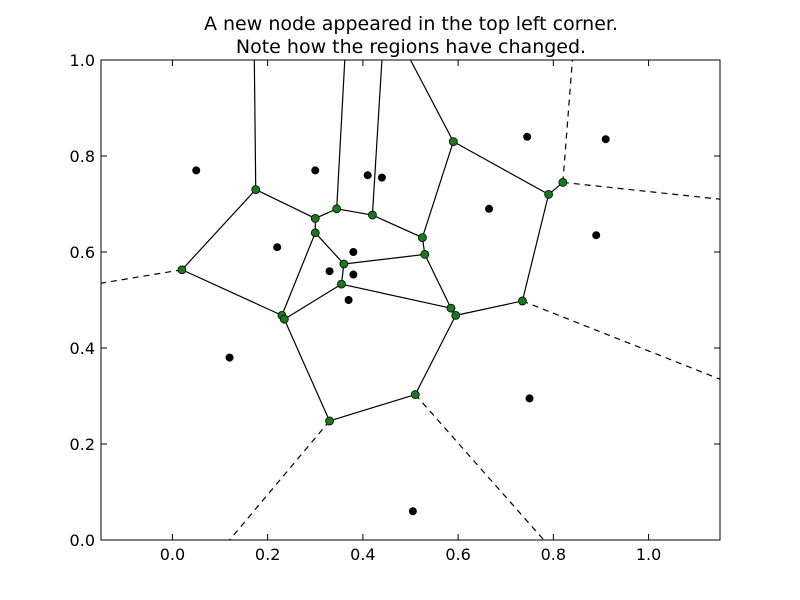 The height and width of the screenshot is (600, 800). What do you see at coordinates (82, 156) in the screenshot?
I see `y-tick-label: 0.8` at bounding box center [82, 156].